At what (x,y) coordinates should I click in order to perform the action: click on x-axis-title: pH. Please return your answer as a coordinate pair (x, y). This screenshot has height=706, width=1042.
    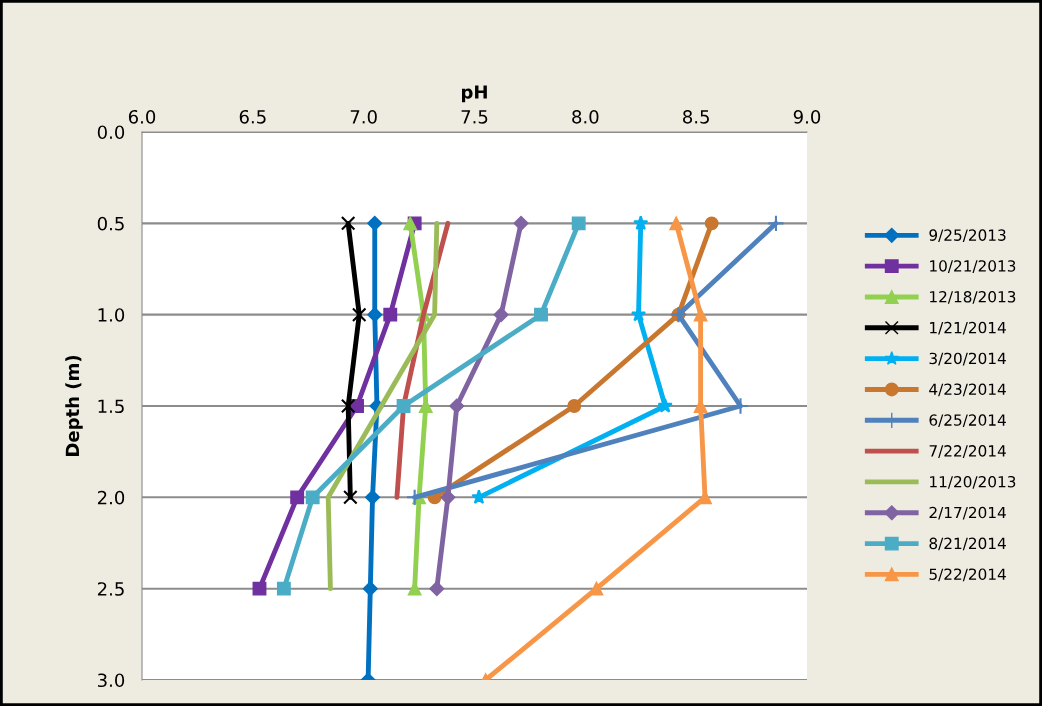
    Looking at the image, I should click on (474, 94).